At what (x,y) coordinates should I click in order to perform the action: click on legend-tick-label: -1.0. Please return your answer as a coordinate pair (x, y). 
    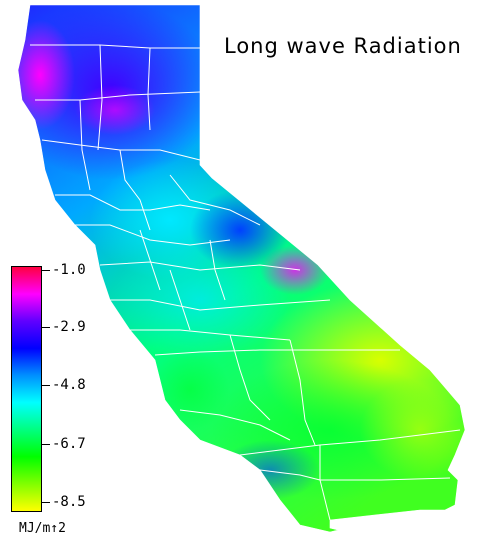
    Looking at the image, I should click on (69, 270).